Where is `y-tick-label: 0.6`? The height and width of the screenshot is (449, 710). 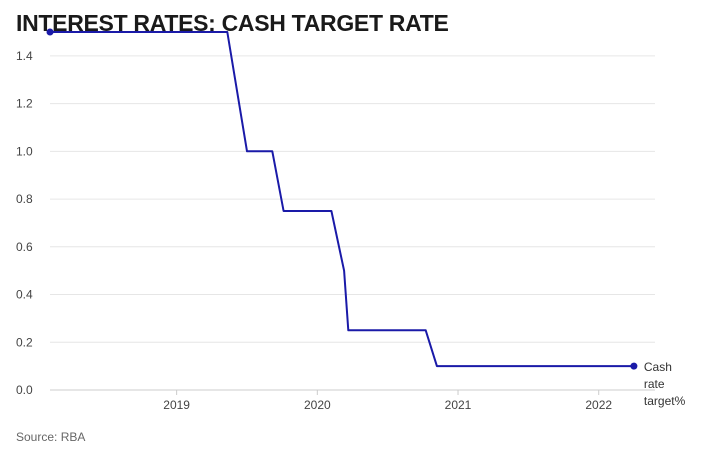
y-tick-label: 0.6 is located at coordinates (24, 247).